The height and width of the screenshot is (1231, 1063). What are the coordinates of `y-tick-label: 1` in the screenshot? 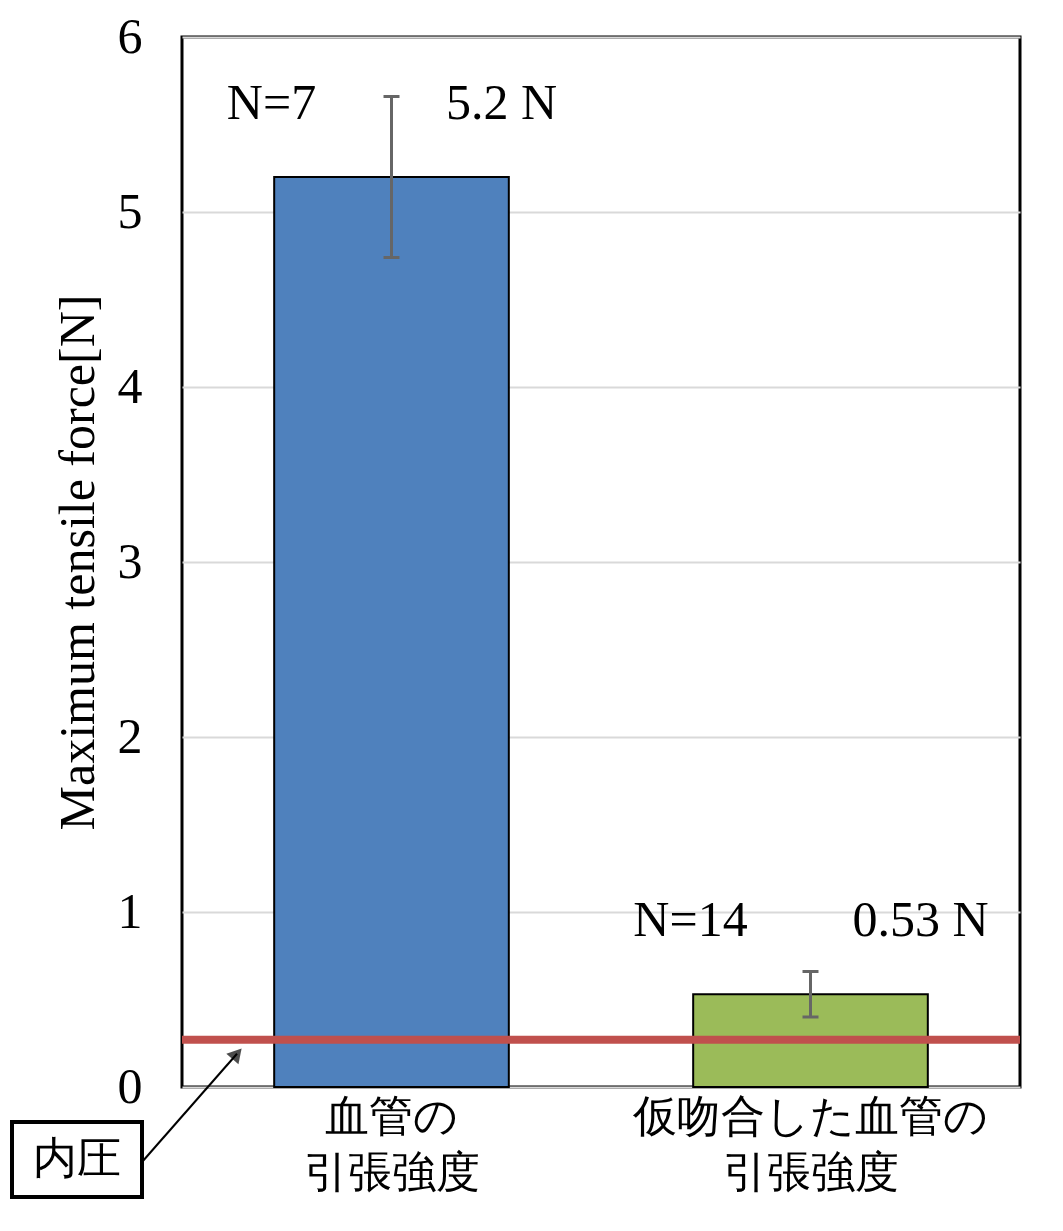 It's located at (130, 910).